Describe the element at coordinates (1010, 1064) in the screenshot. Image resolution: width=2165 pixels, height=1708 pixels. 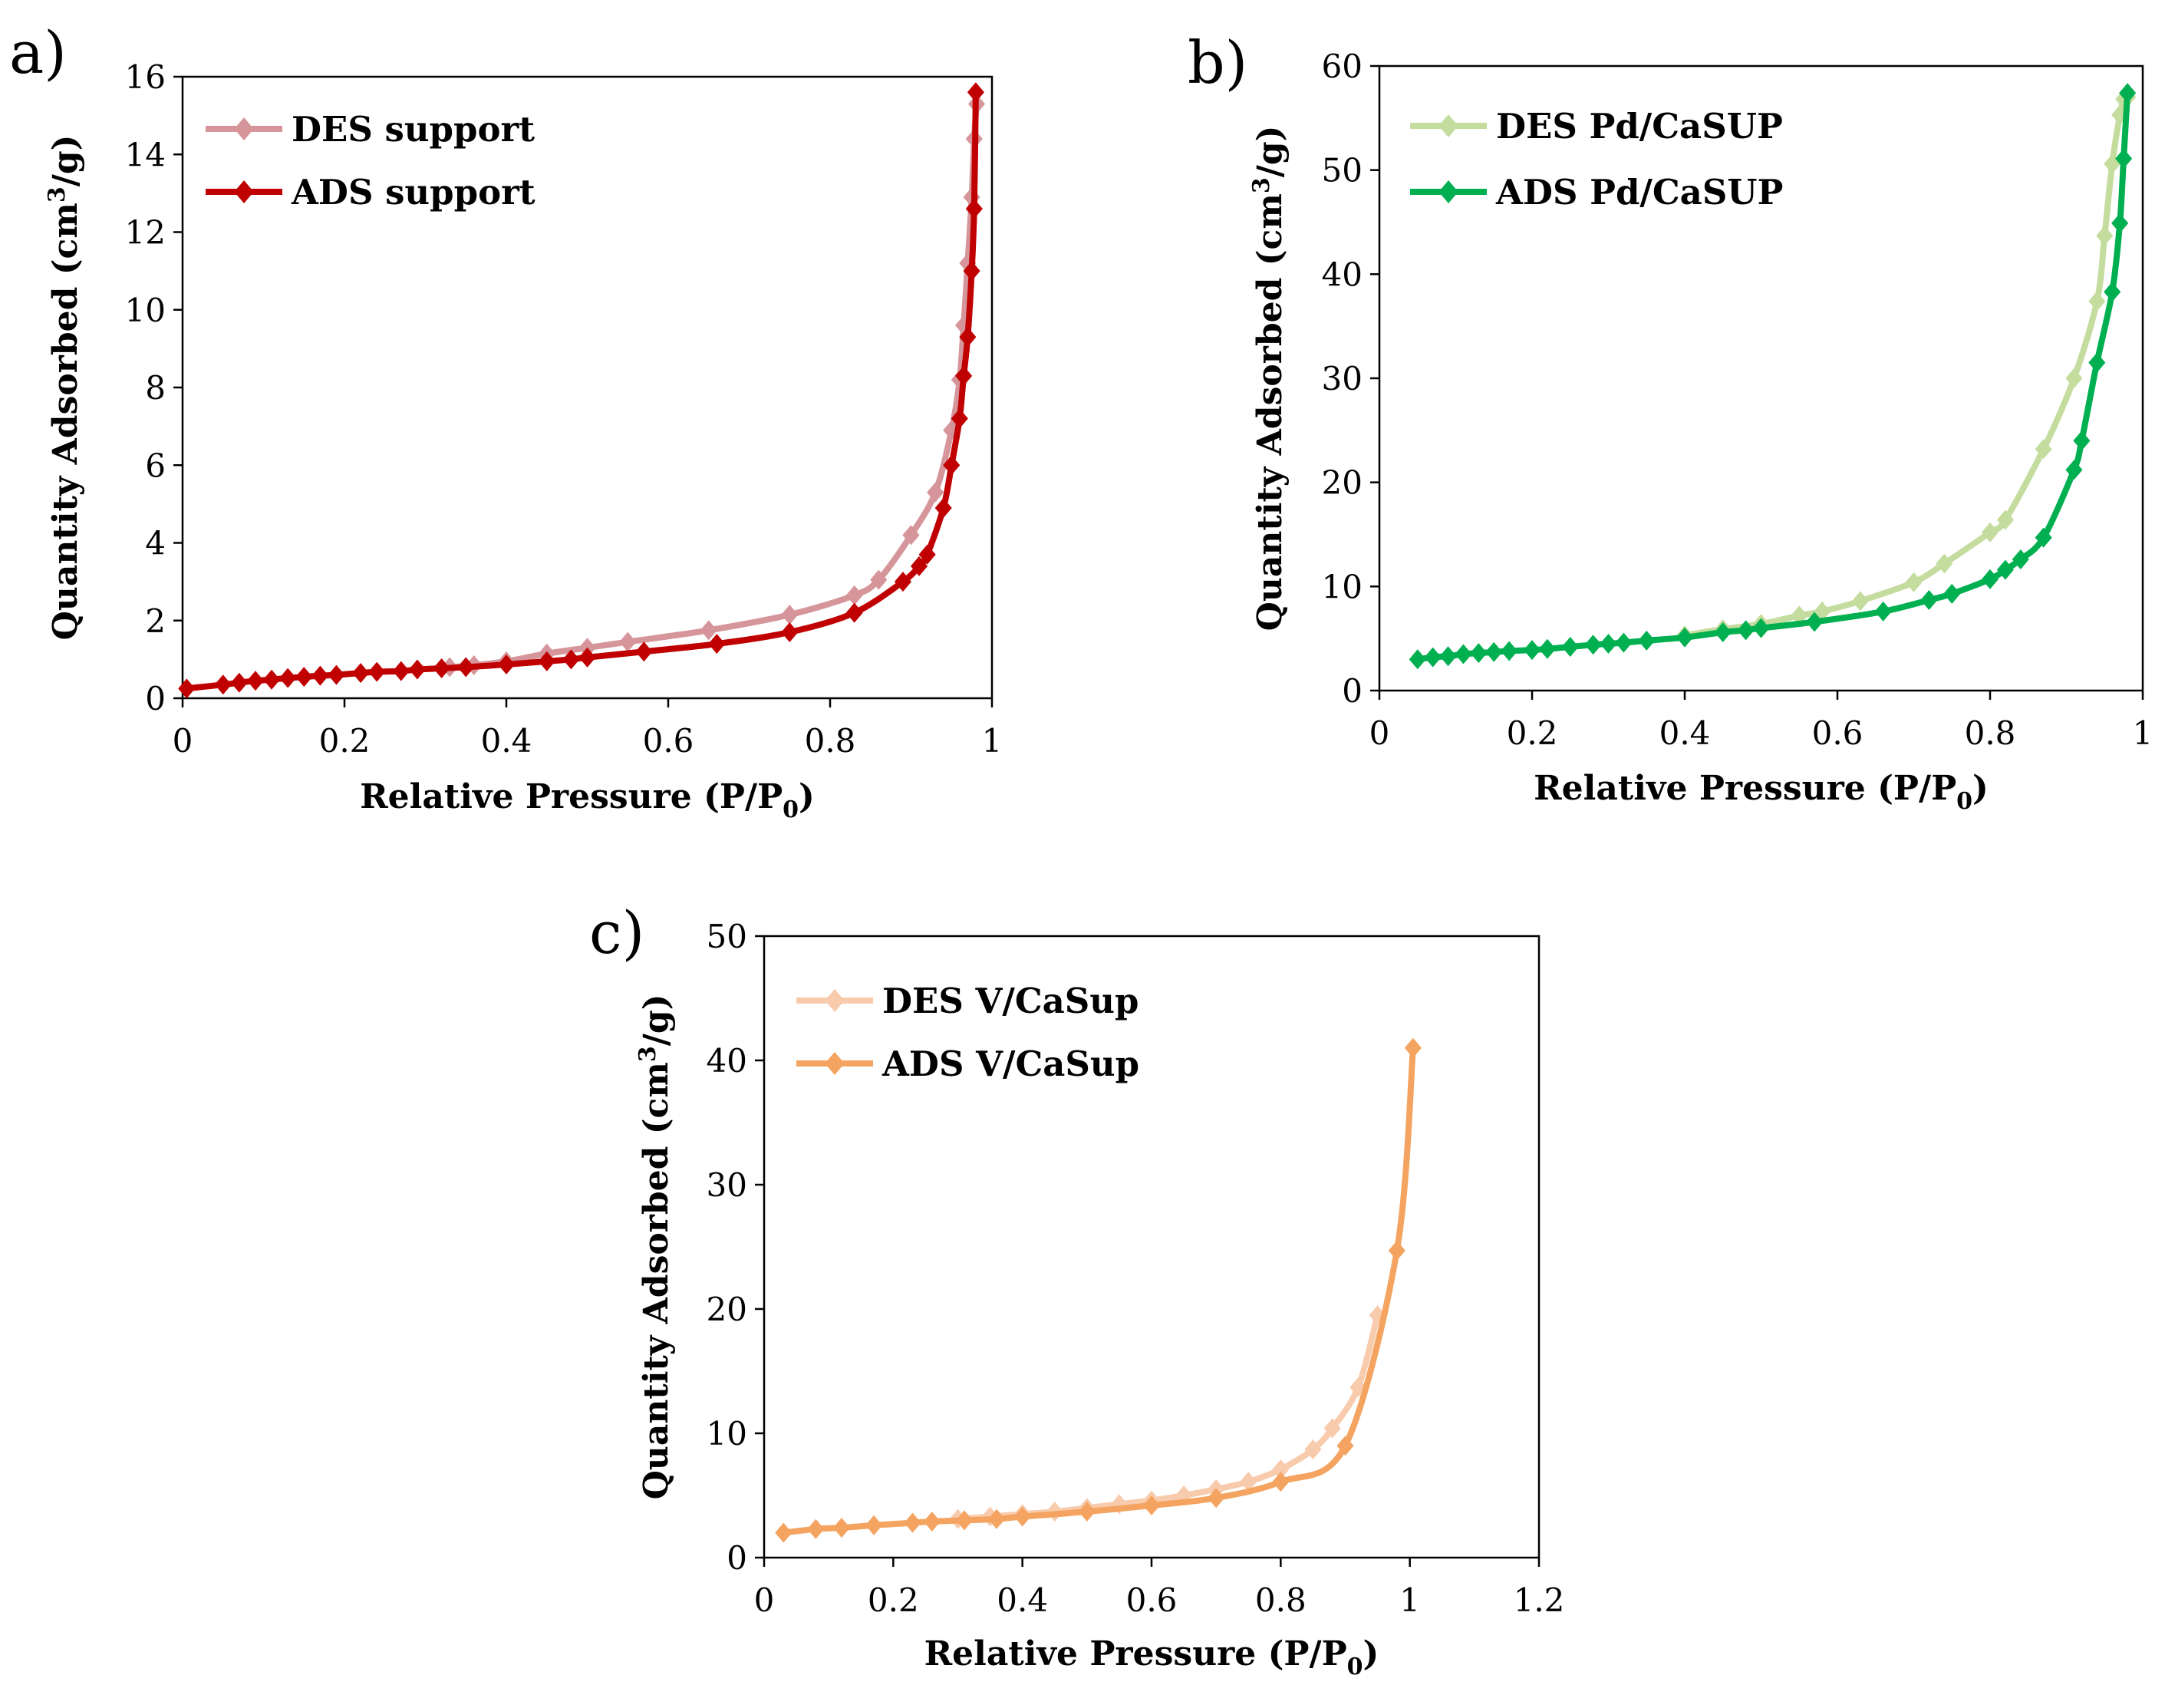
I see `legend-label: ADS V/CaSup` at that location.